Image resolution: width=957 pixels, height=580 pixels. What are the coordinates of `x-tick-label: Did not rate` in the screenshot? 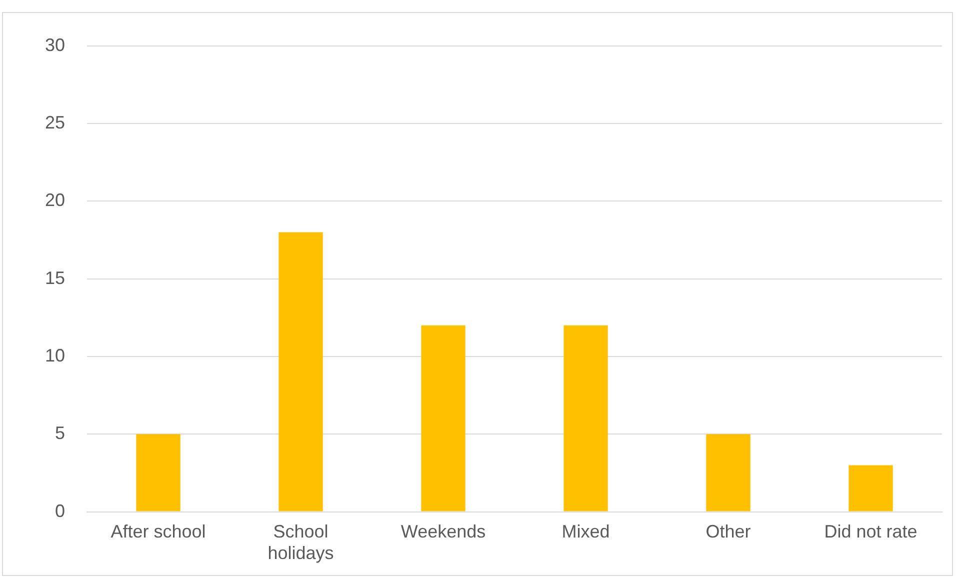 It's located at (871, 532).